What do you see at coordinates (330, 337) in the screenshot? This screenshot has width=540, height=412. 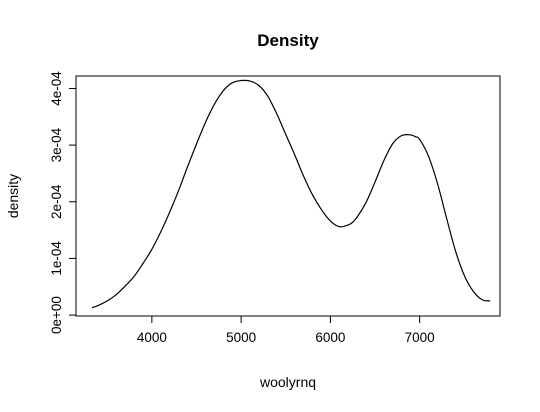 I see `x-tick-label: 6000` at bounding box center [330, 337].